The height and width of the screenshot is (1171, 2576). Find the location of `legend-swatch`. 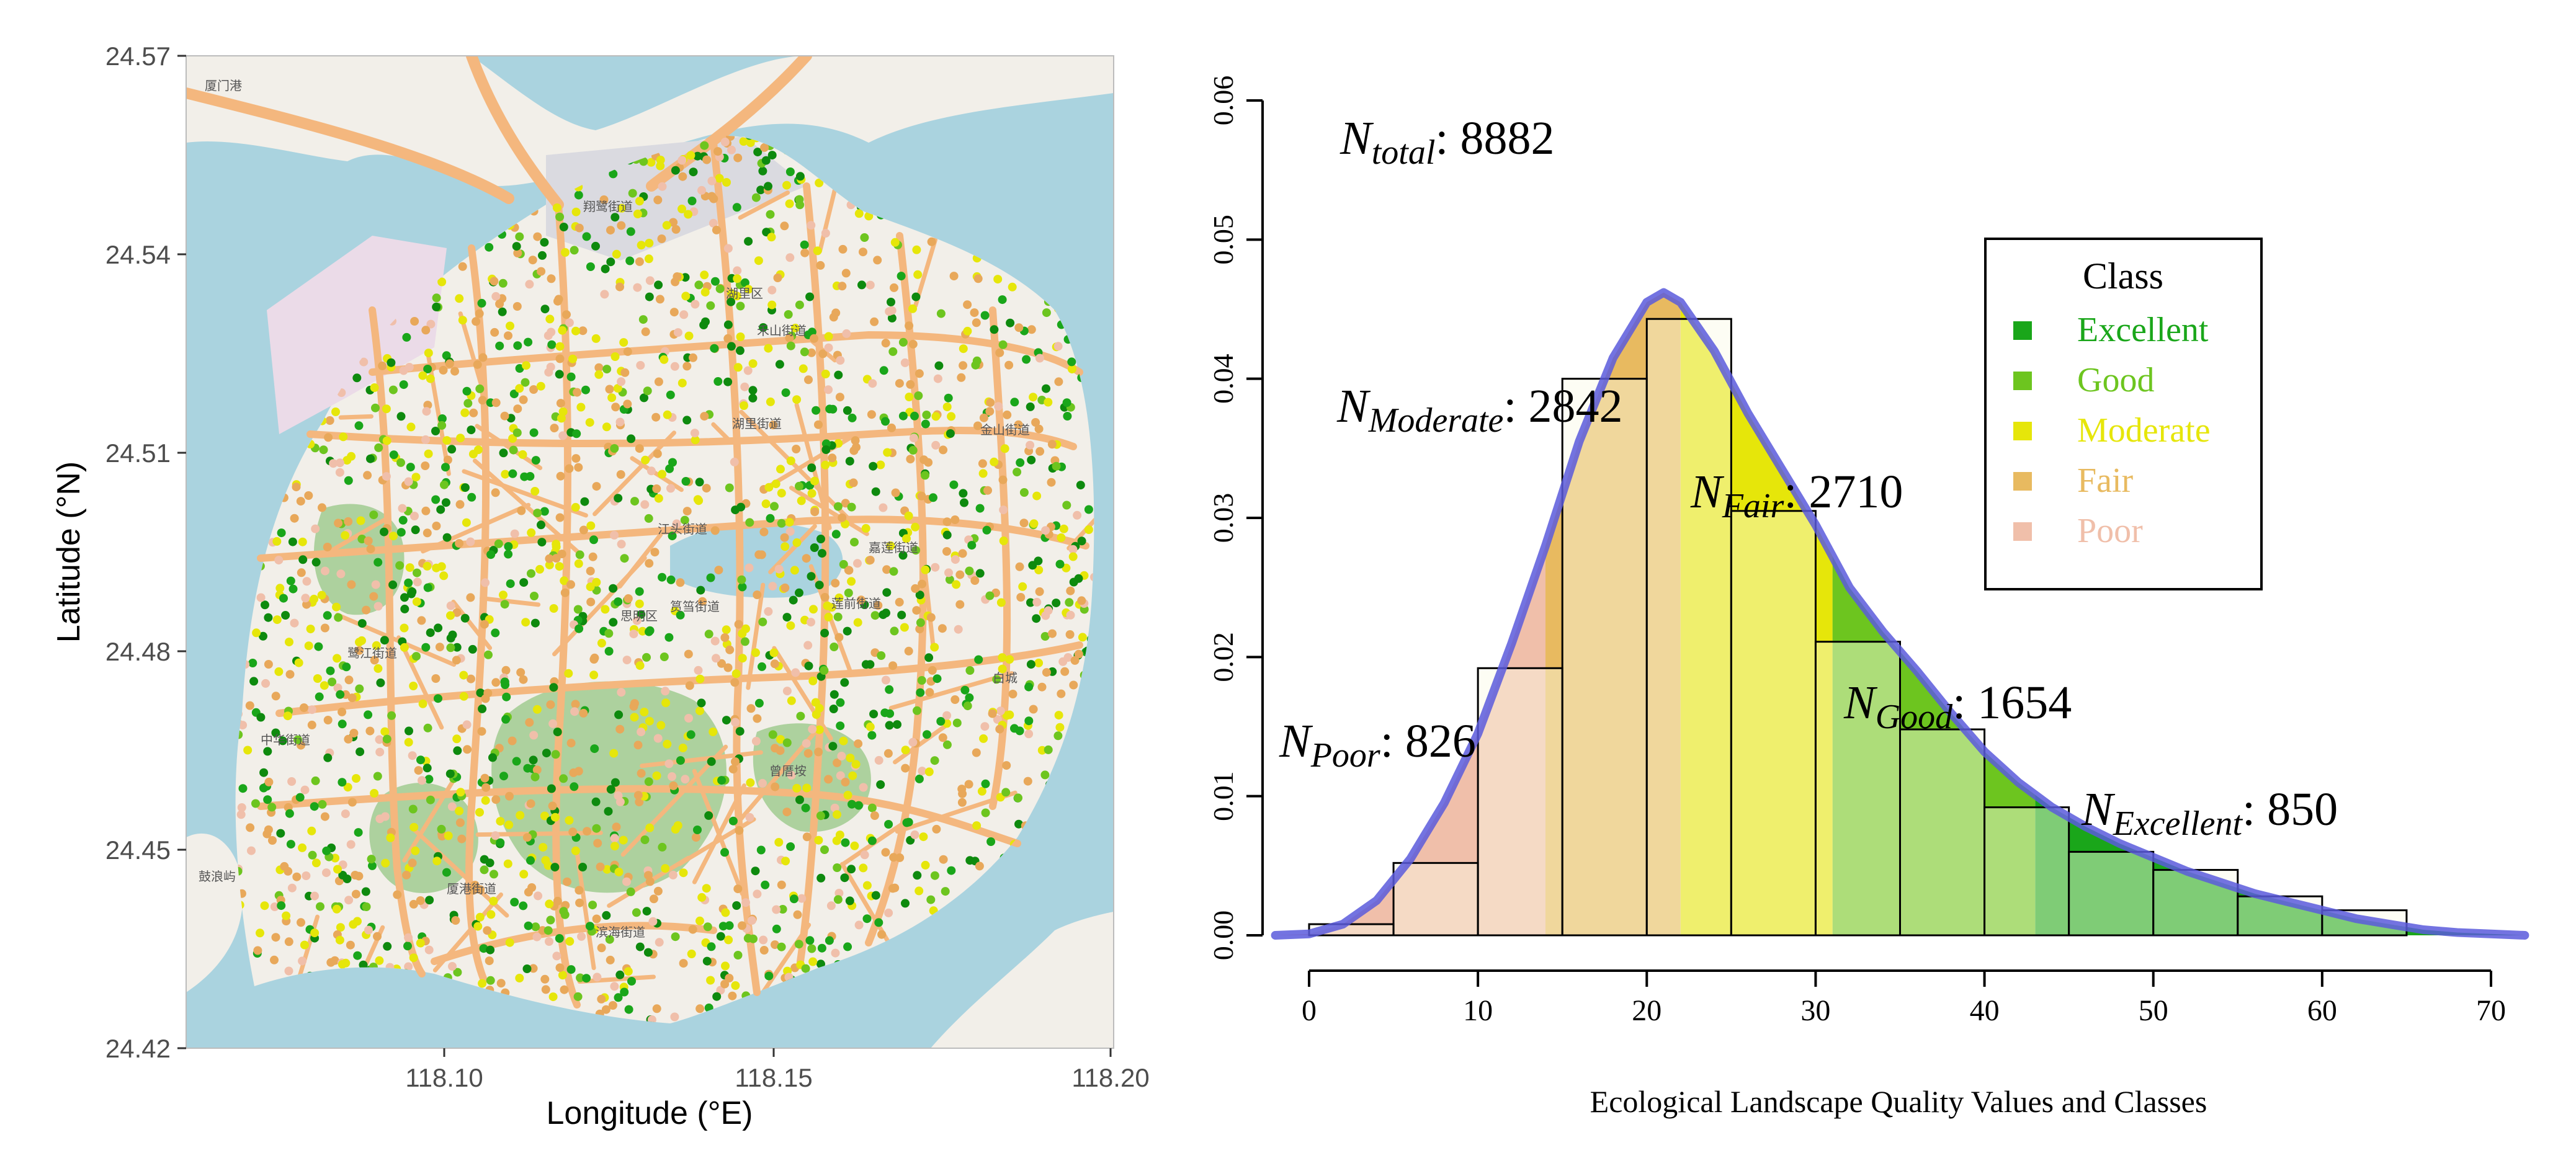

legend-swatch is located at coordinates (2022, 330).